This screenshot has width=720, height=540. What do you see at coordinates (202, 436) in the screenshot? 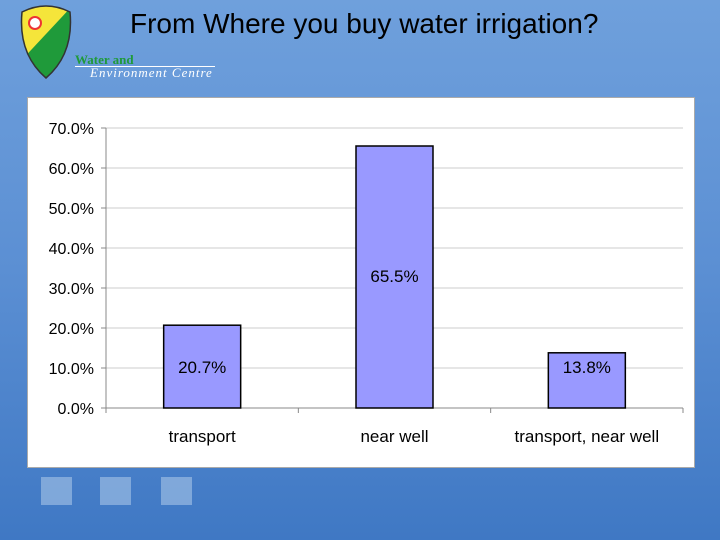
I see `x-tick-label: transport` at bounding box center [202, 436].